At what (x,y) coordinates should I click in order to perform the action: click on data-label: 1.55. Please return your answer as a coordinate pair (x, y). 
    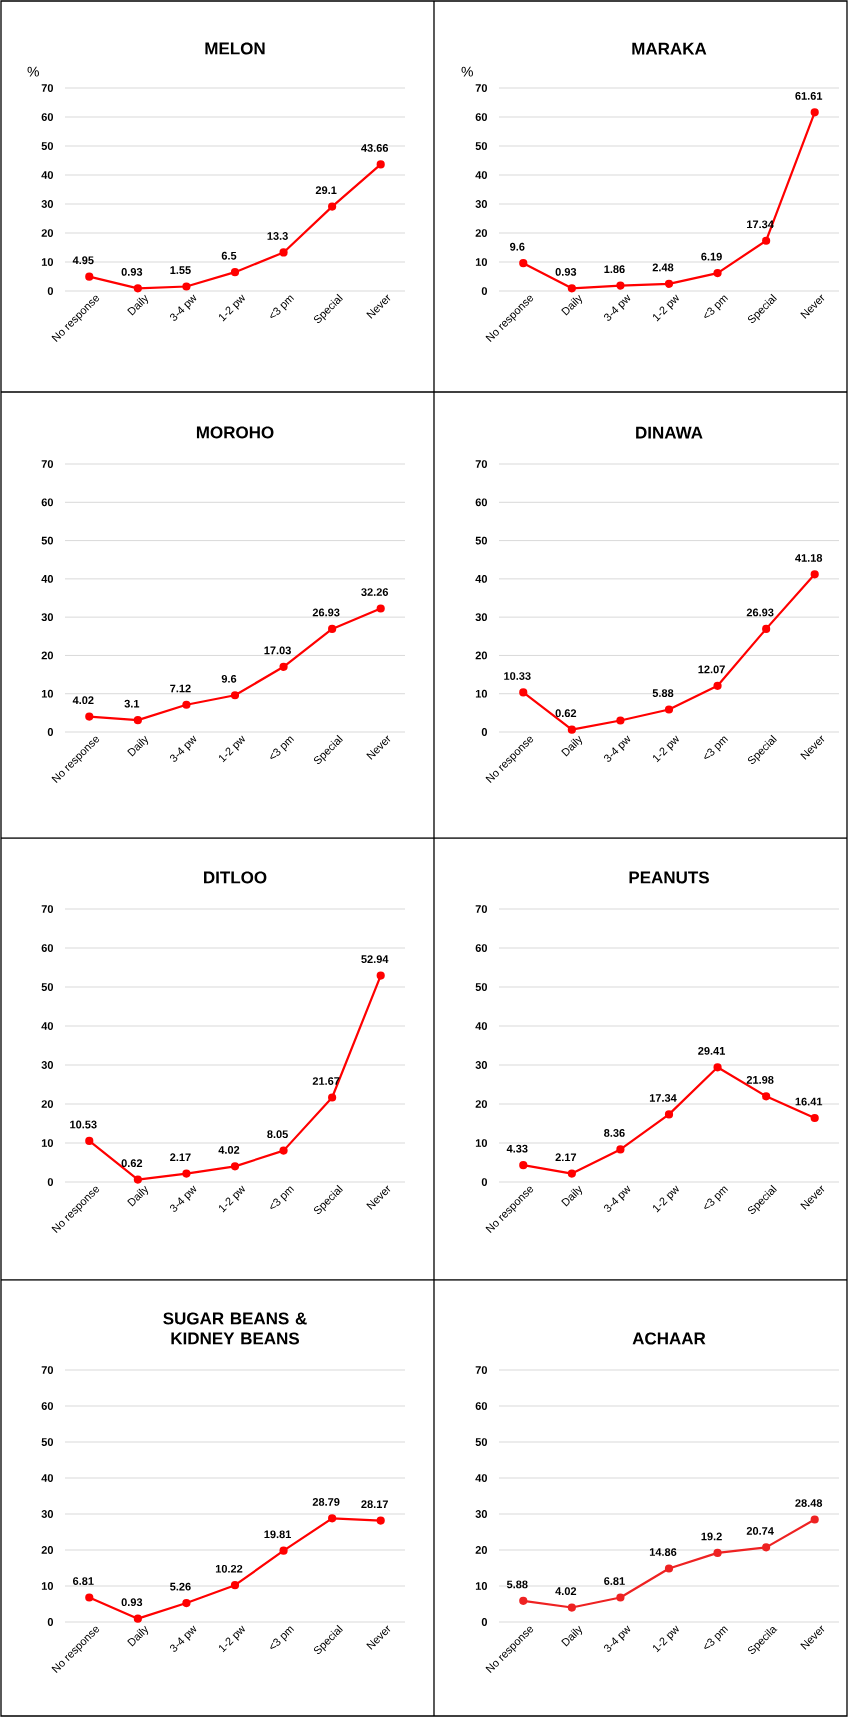
    Looking at the image, I should click on (180, 270).